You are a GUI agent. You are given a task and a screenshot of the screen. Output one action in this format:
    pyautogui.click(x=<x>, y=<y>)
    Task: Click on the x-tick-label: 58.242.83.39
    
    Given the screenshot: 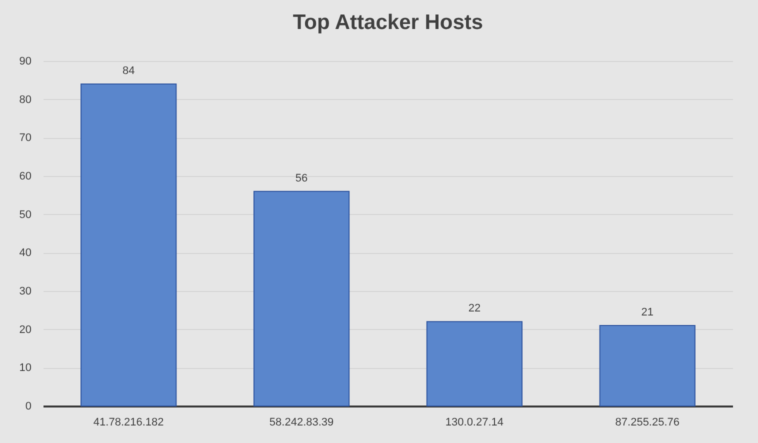 What is the action you would take?
    pyautogui.click(x=301, y=422)
    